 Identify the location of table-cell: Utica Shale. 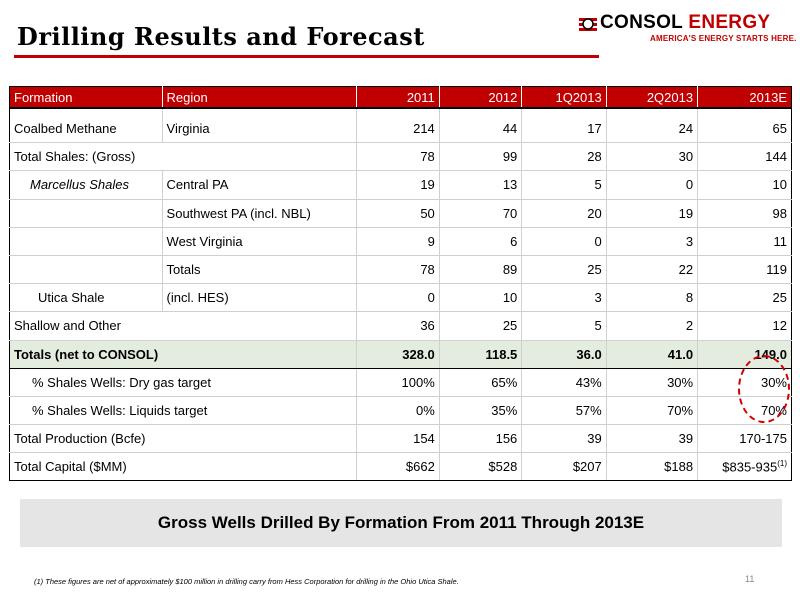
(86, 298).